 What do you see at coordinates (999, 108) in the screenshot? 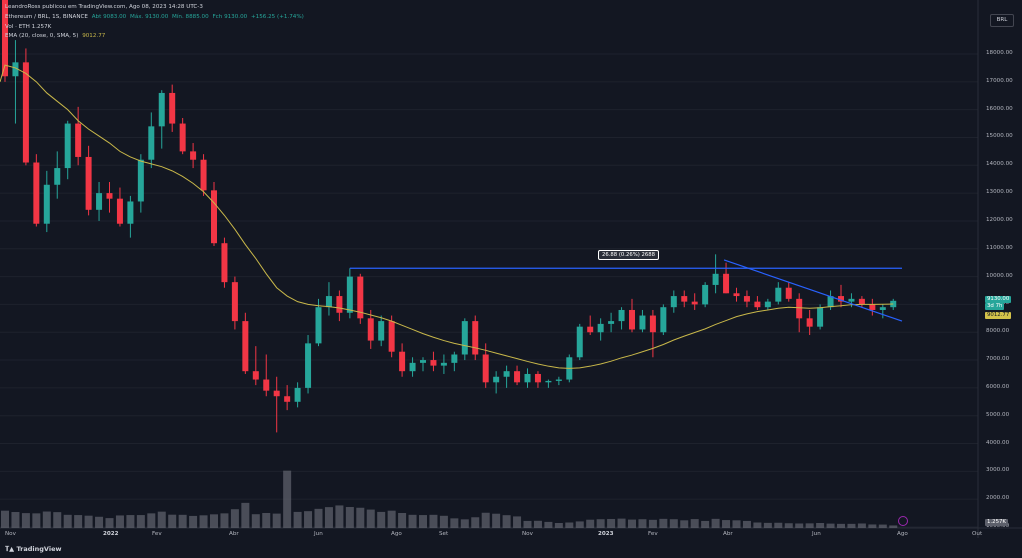
I see `price-axis-label: 16000.00` at bounding box center [999, 108].